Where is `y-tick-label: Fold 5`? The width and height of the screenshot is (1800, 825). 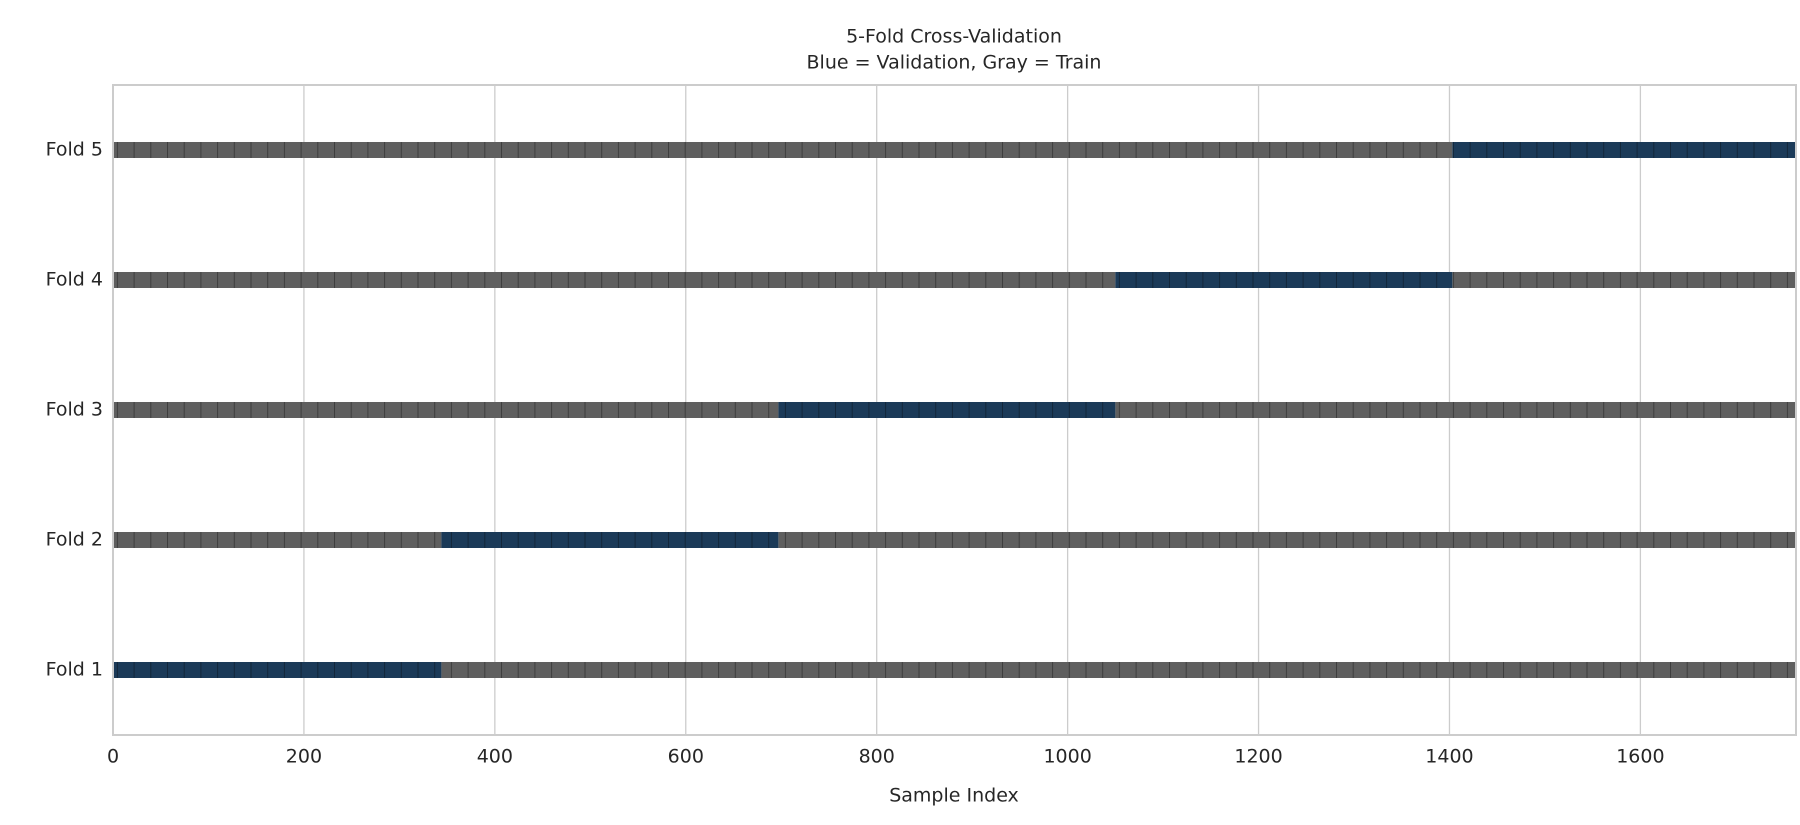
y-tick-label: Fold 5 is located at coordinates (74, 150).